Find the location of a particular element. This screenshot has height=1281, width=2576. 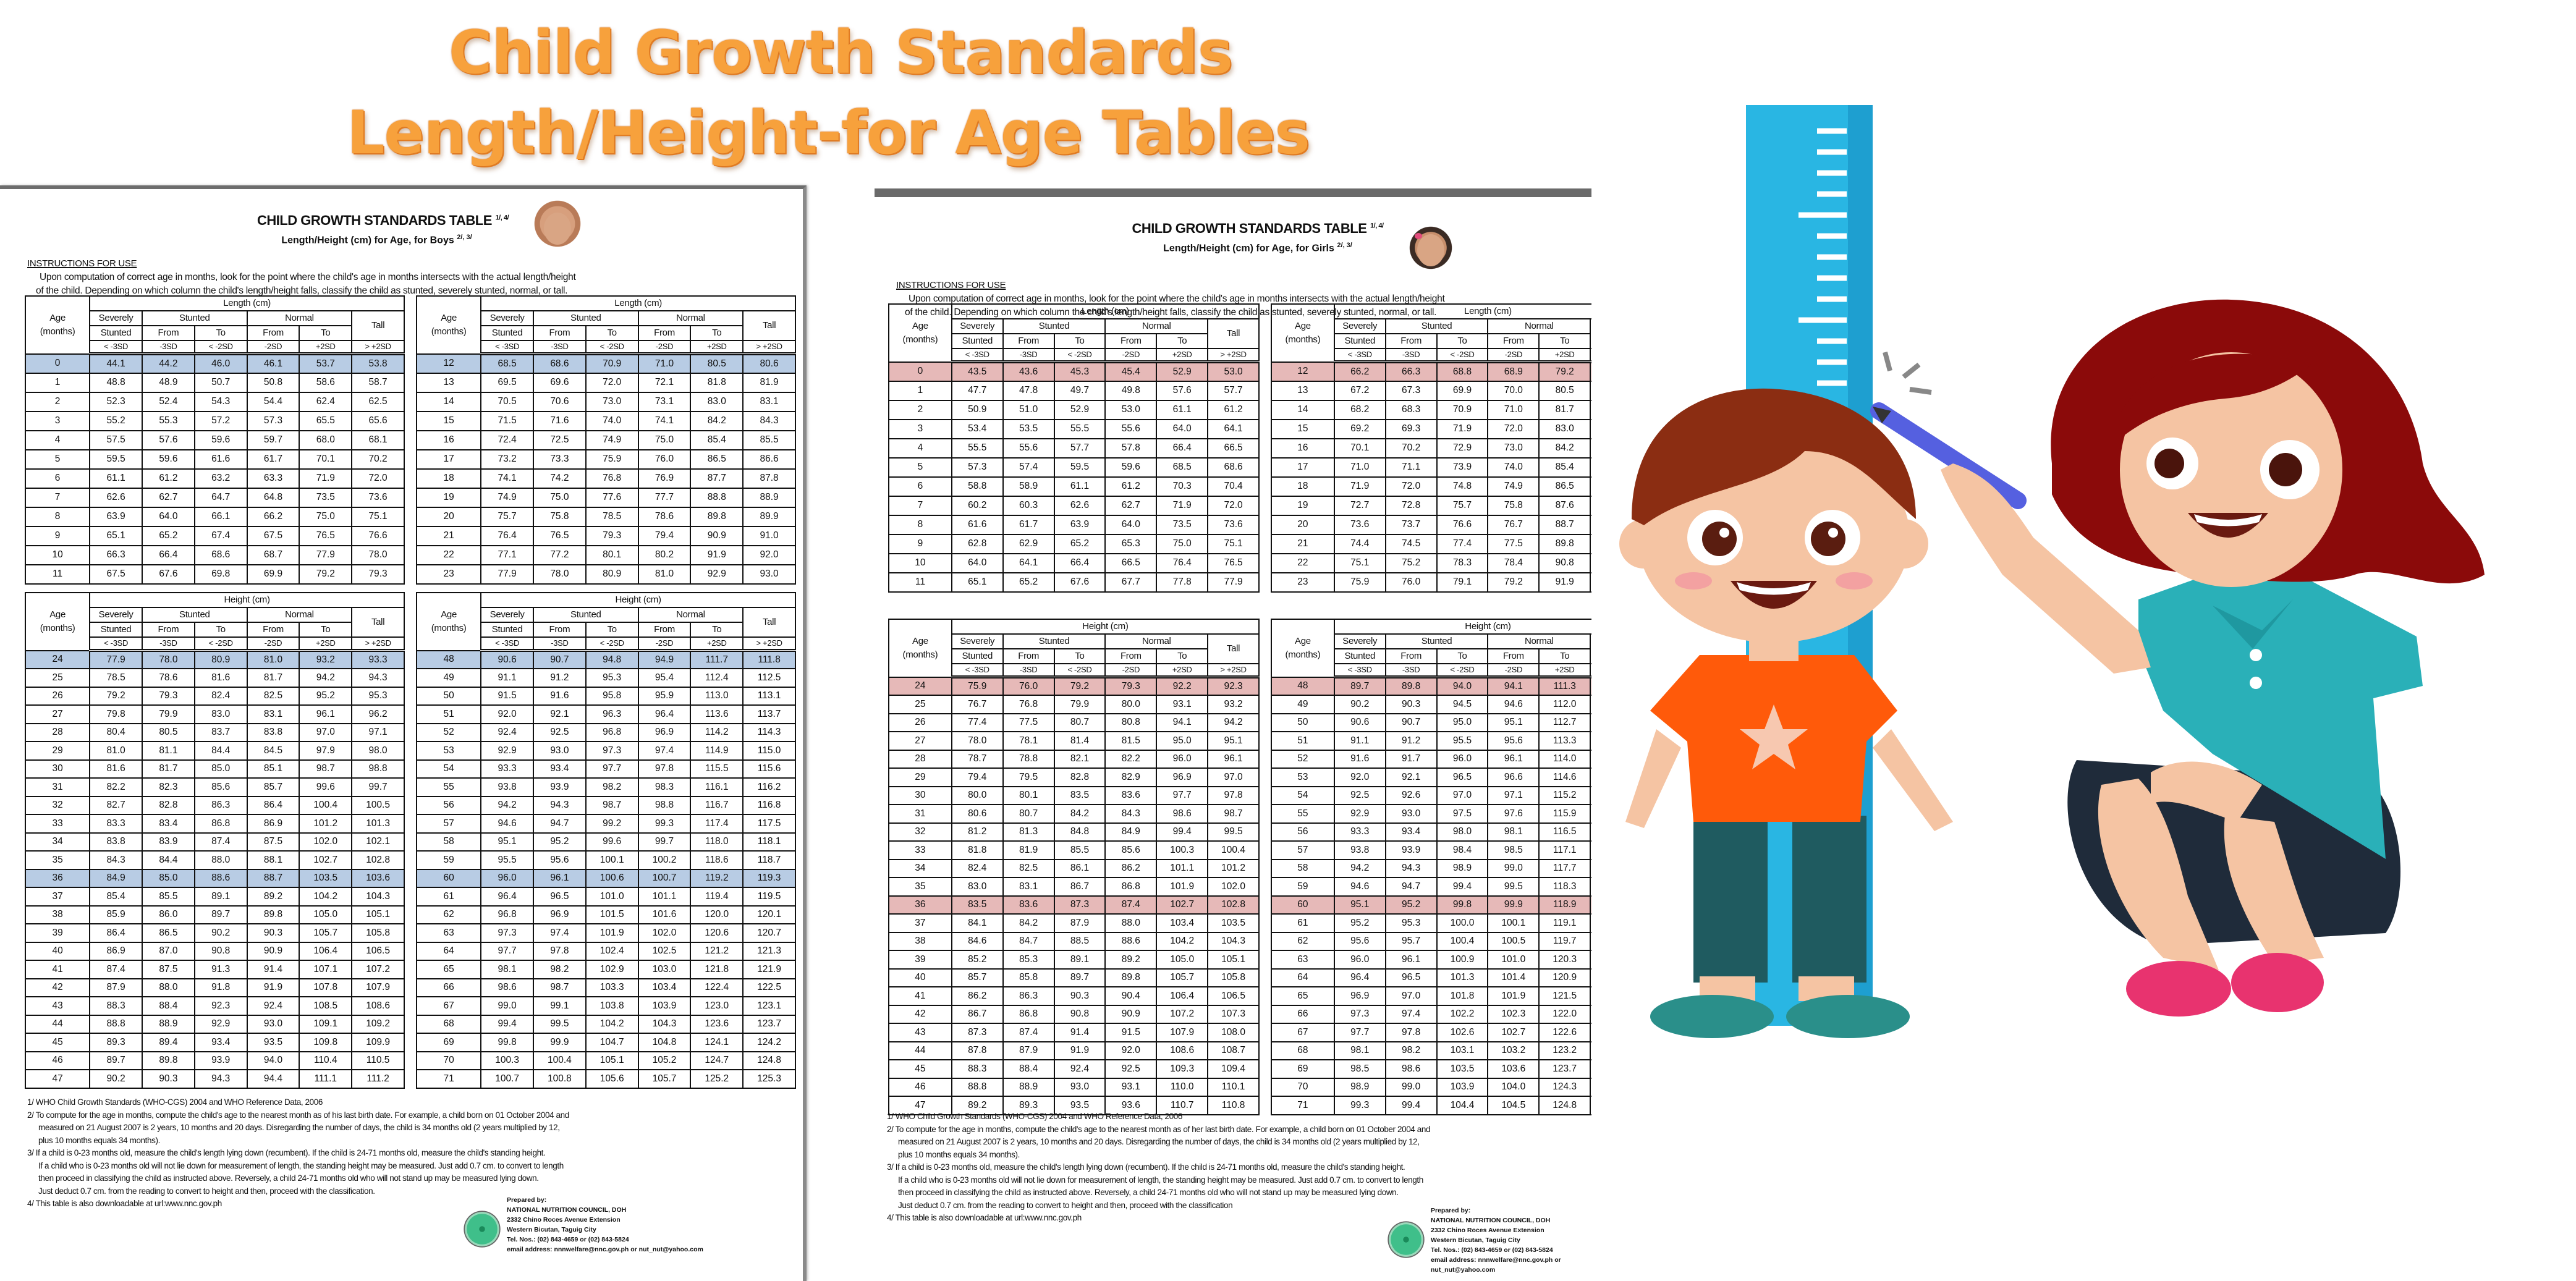

value-cell: 68.2 is located at coordinates (1359, 409).